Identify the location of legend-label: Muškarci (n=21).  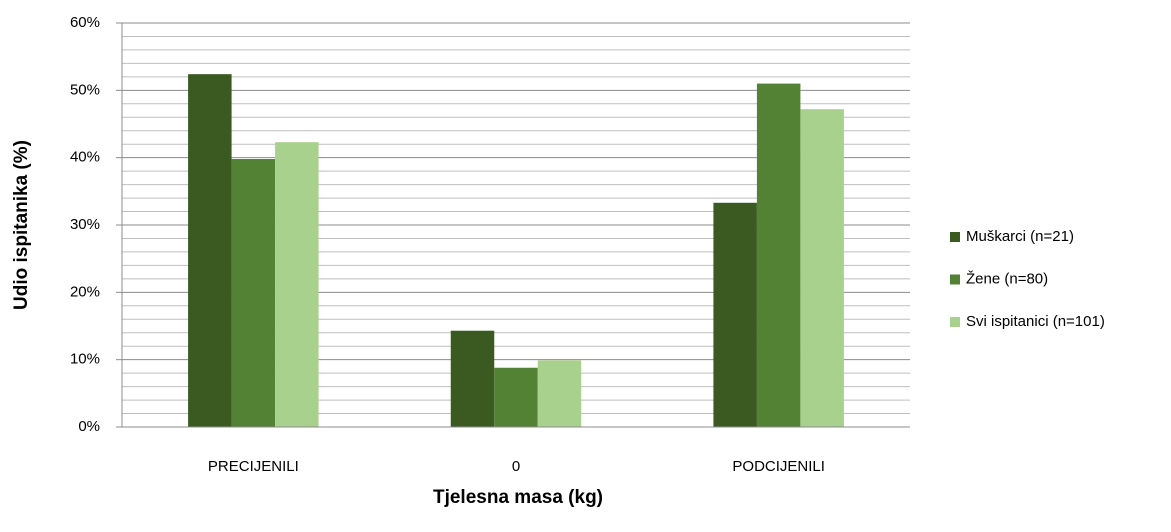
(1020, 236).